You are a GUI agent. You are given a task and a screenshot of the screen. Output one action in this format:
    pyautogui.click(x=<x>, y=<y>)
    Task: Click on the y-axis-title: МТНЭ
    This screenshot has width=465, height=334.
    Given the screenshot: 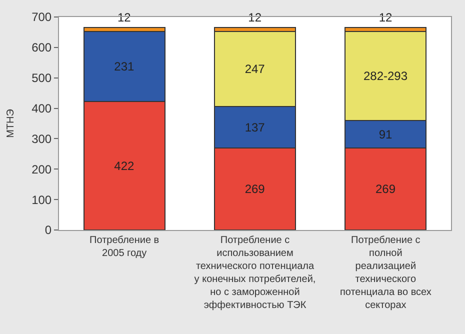 What is the action you would take?
    pyautogui.click(x=11, y=123)
    